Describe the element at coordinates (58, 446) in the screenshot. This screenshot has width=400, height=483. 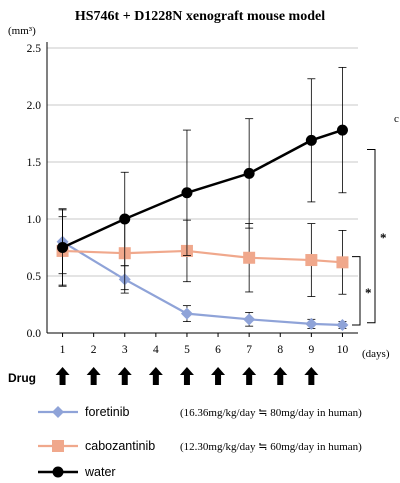
I see `legend-marker-cabozantinib` at that location.